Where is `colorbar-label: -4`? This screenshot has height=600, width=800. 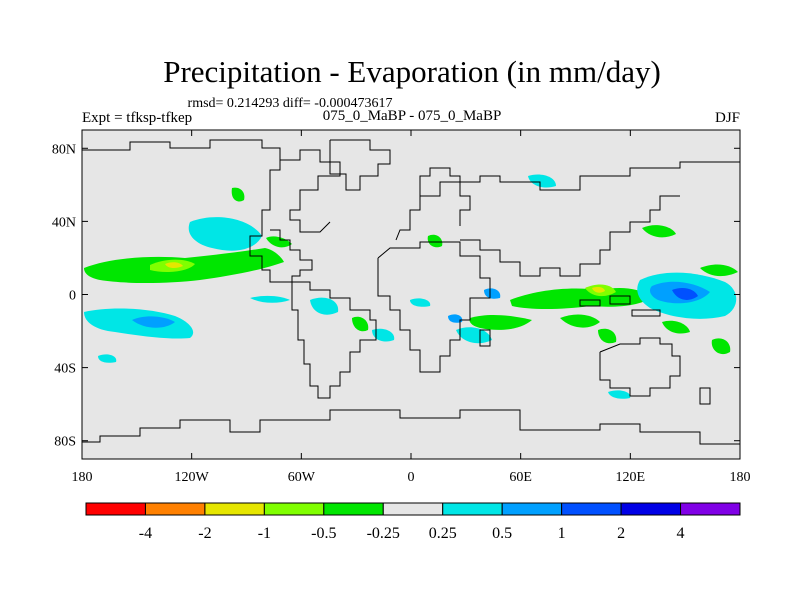 colorbar-label: -4 is located at coordinates (145, 533).